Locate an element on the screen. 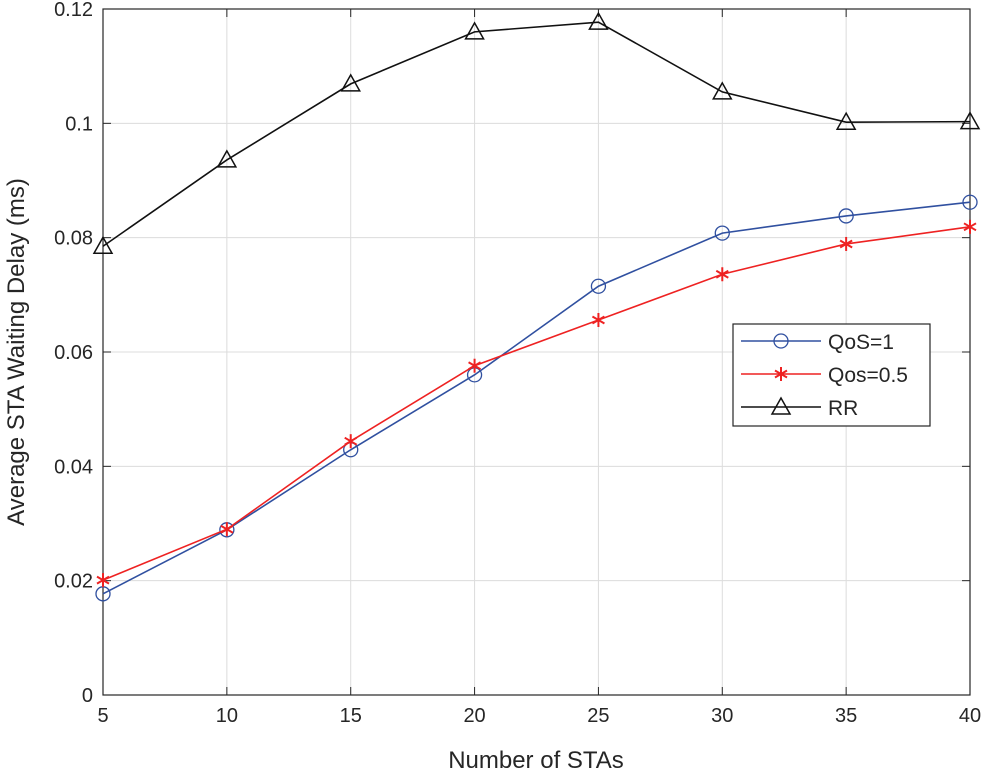  legend-label: QoS=1 is located at coordinates (861, 342).